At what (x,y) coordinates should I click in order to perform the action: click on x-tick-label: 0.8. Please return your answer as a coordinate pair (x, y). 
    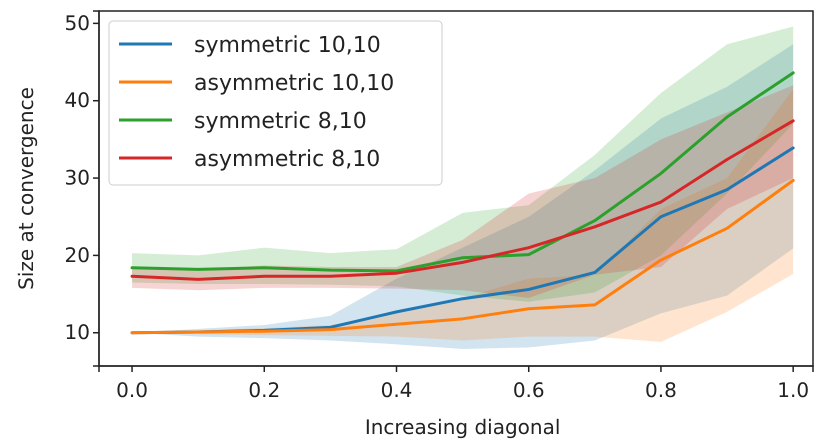
    Looking at the image, I should click on (661, 390).